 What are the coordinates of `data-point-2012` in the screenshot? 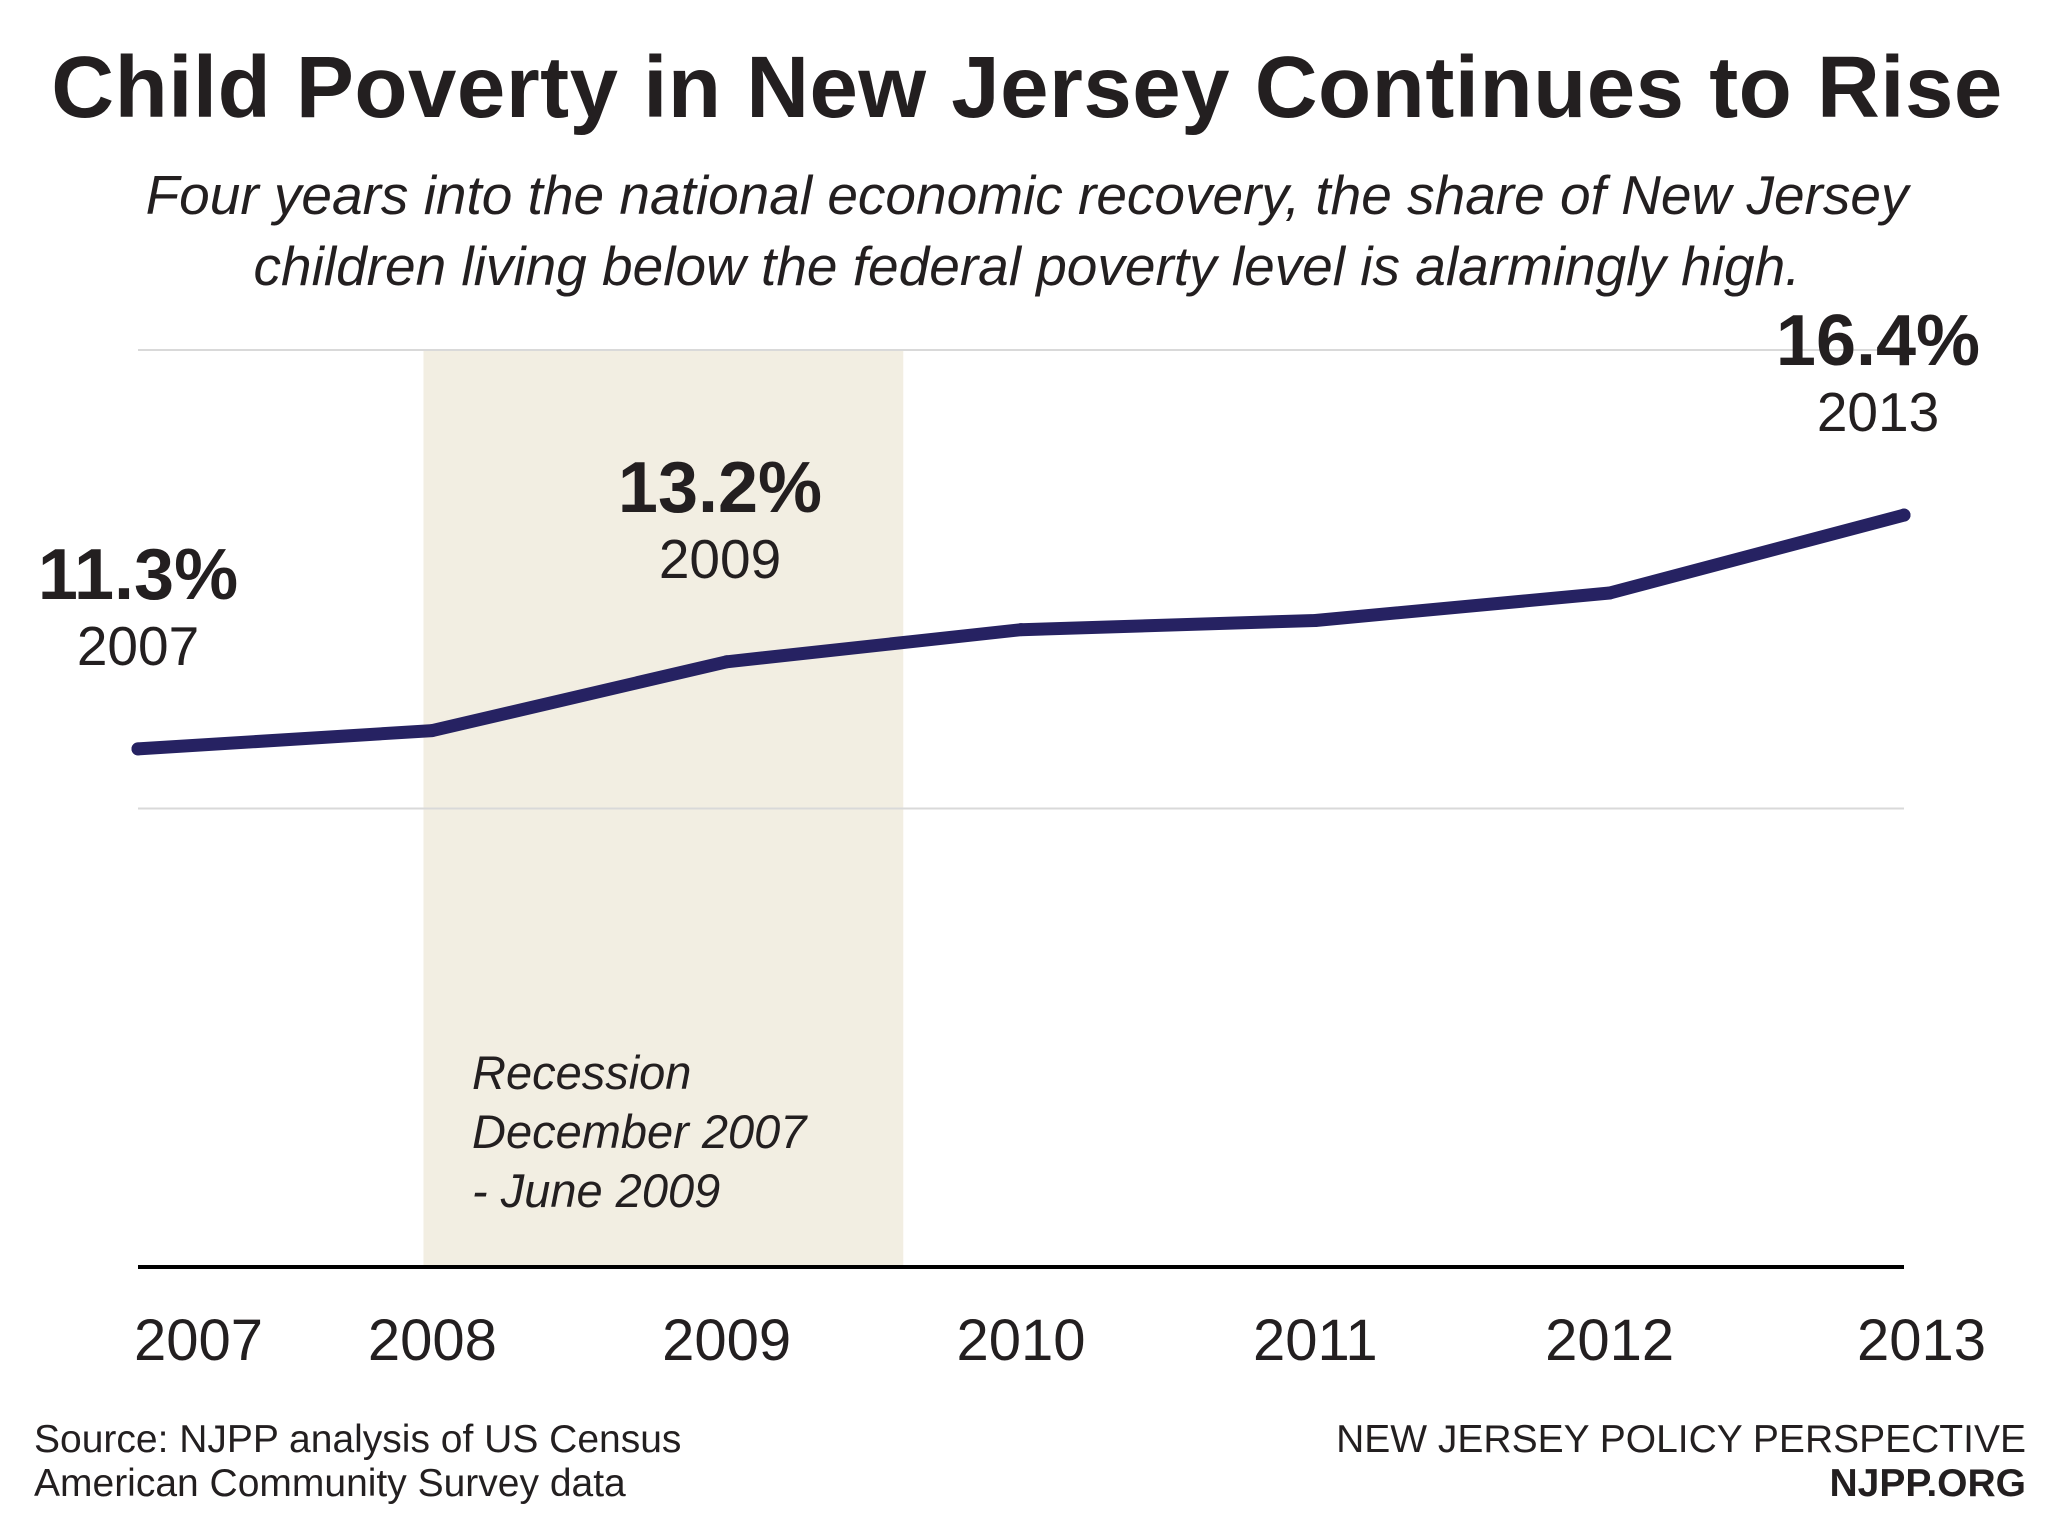 It's located at (1610, 593).